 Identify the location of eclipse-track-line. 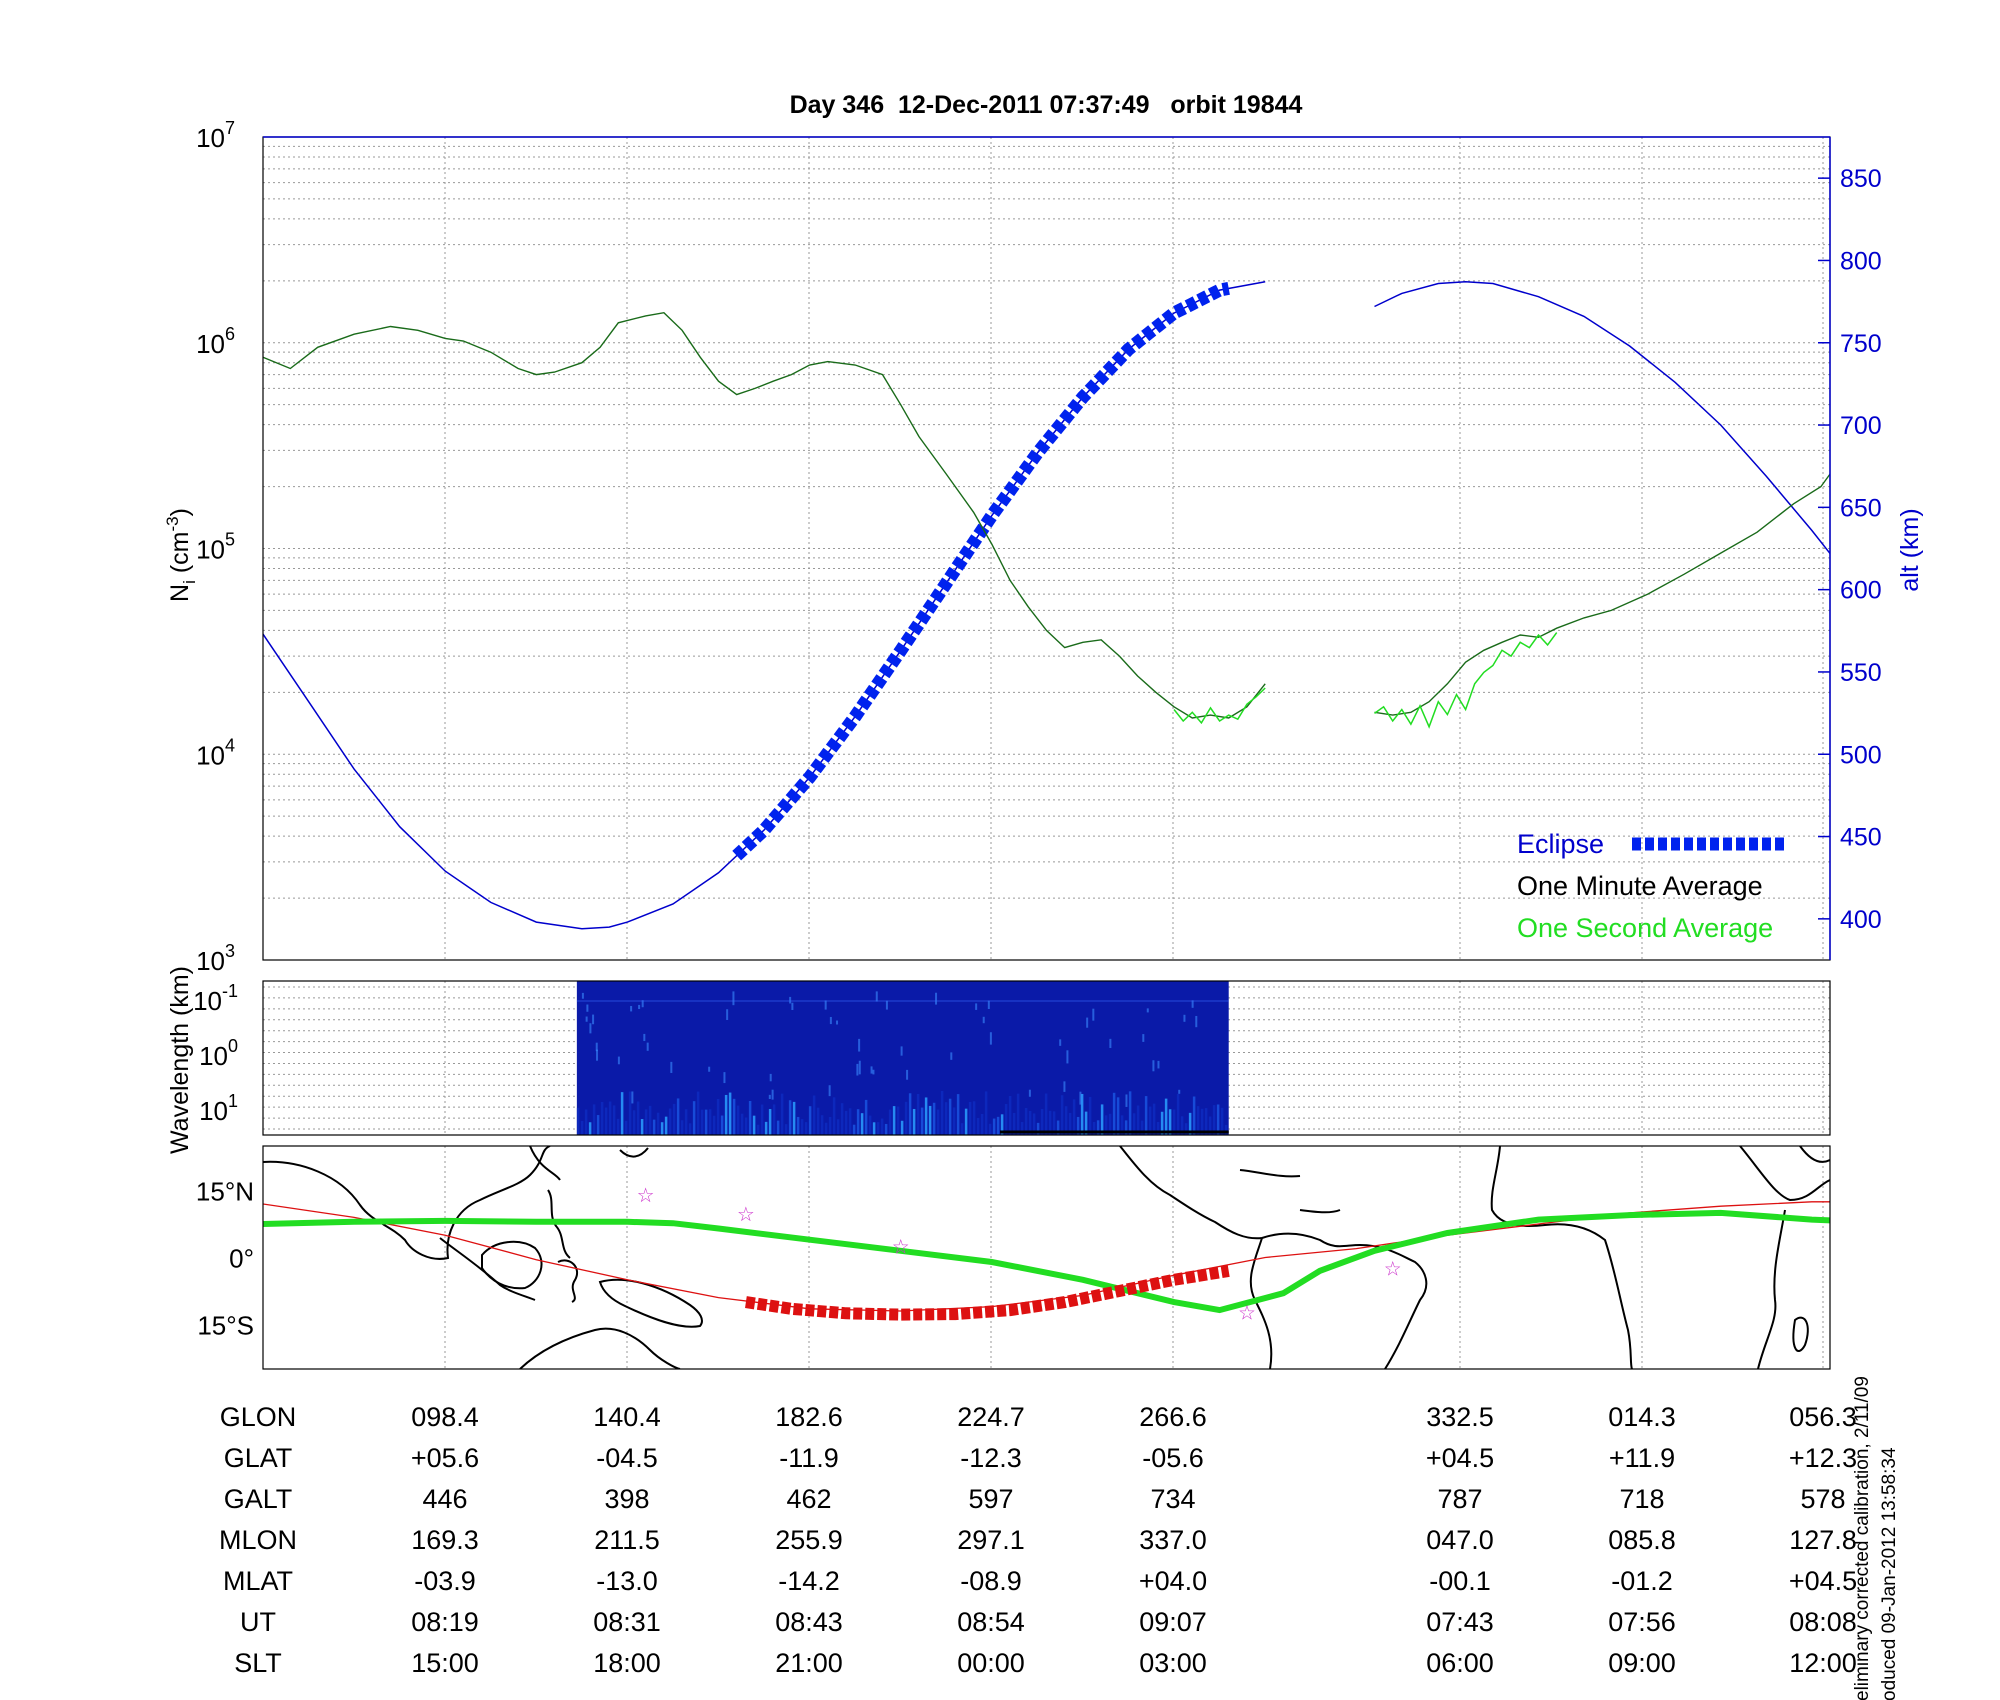
(987, 1292).